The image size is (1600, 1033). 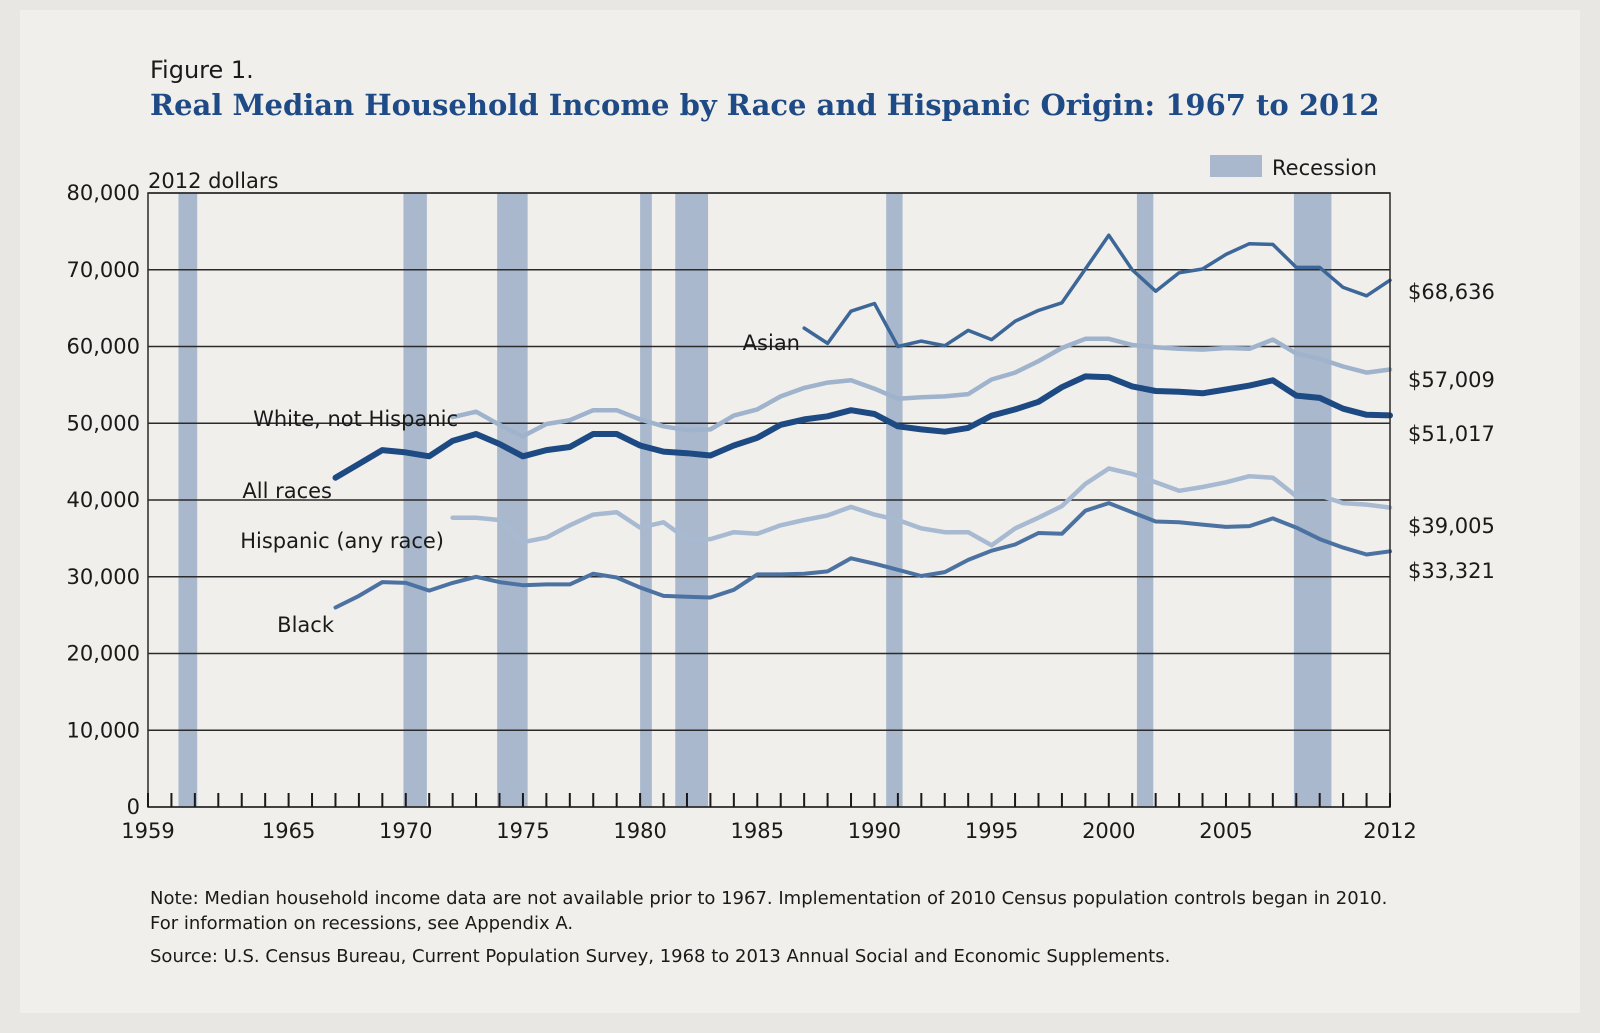 What do you see at coordinates (1108, 831) in the screenshot?
I see `x-tick-label: 2000` at bounding box center [1108, 831].